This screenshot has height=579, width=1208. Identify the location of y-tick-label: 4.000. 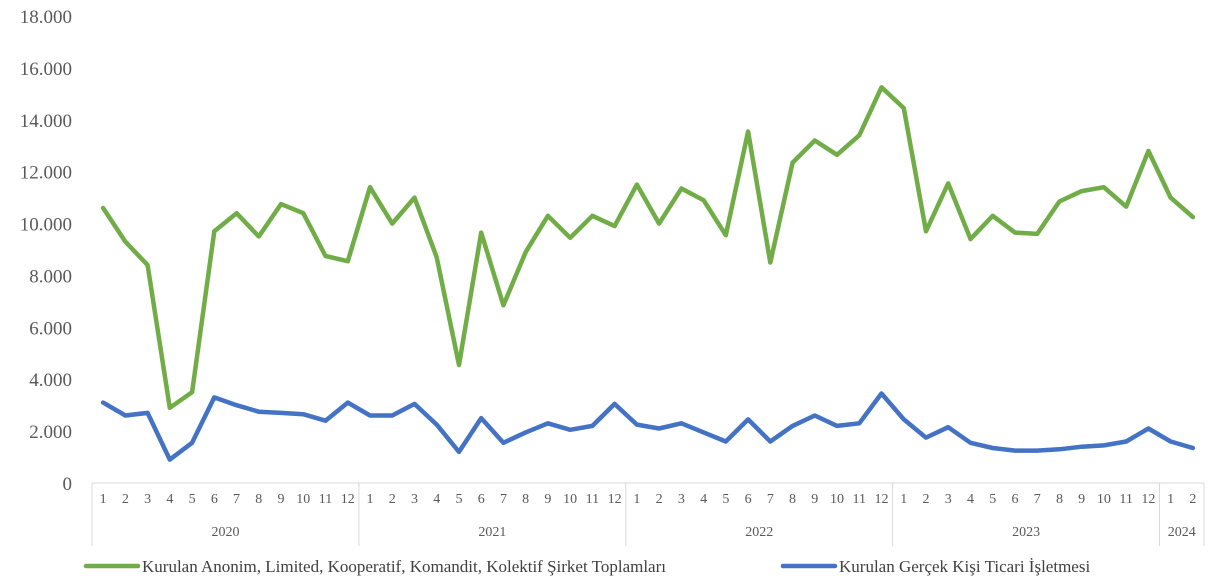
(50, 380).